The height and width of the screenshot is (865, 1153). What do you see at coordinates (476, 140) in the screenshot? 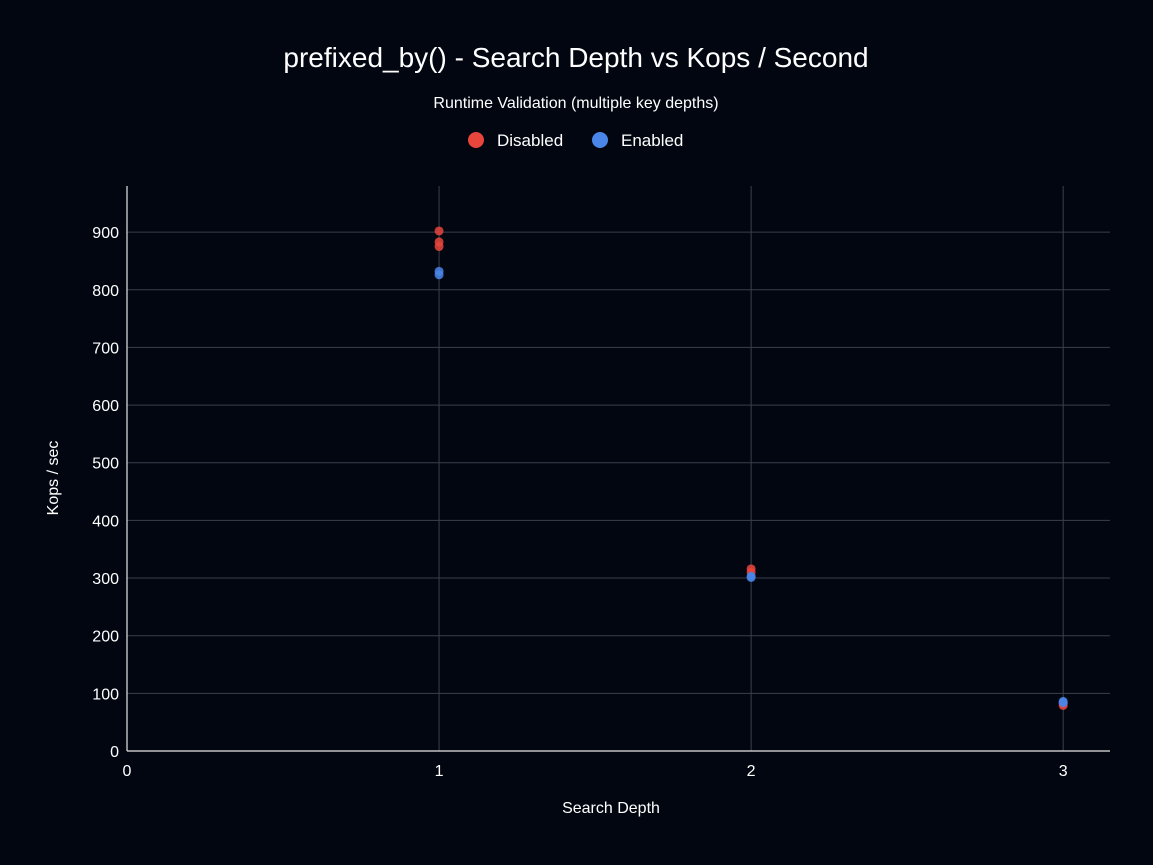
I see `legend-marker-disabled` at bounding box center [476, 140].